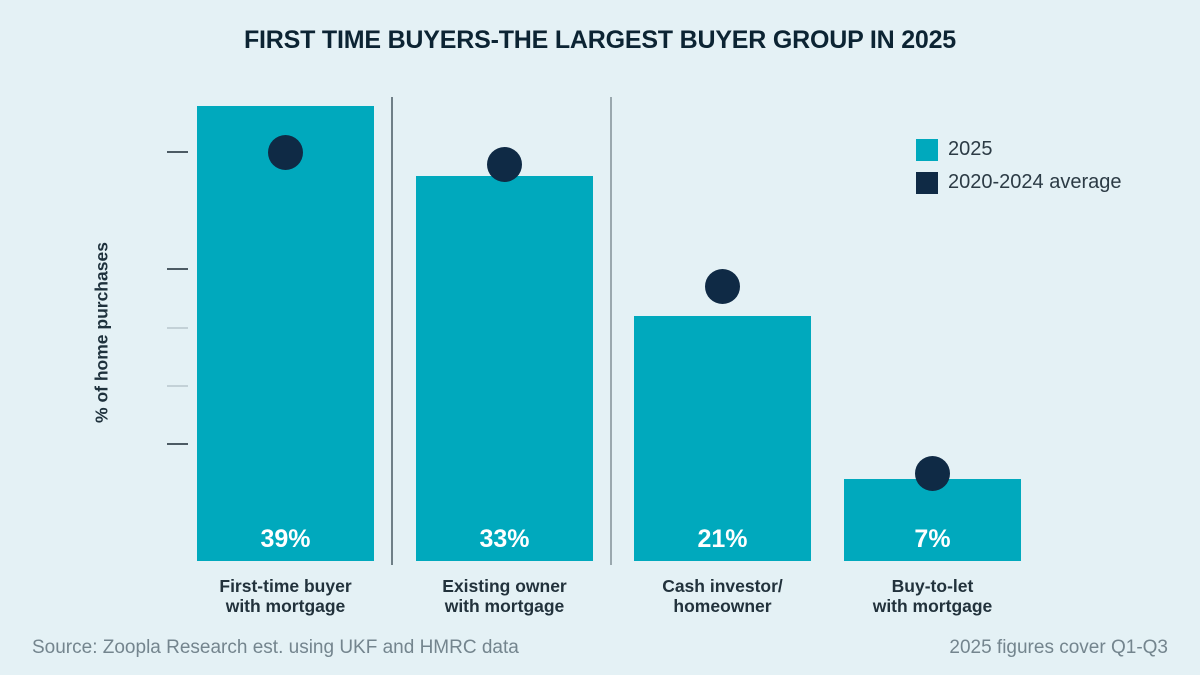 The height and width of the screenshot is (675, 1200). Describe the element at coordinates (285, 333) in the screenshot. I see `bar-1: 39%` at that location.